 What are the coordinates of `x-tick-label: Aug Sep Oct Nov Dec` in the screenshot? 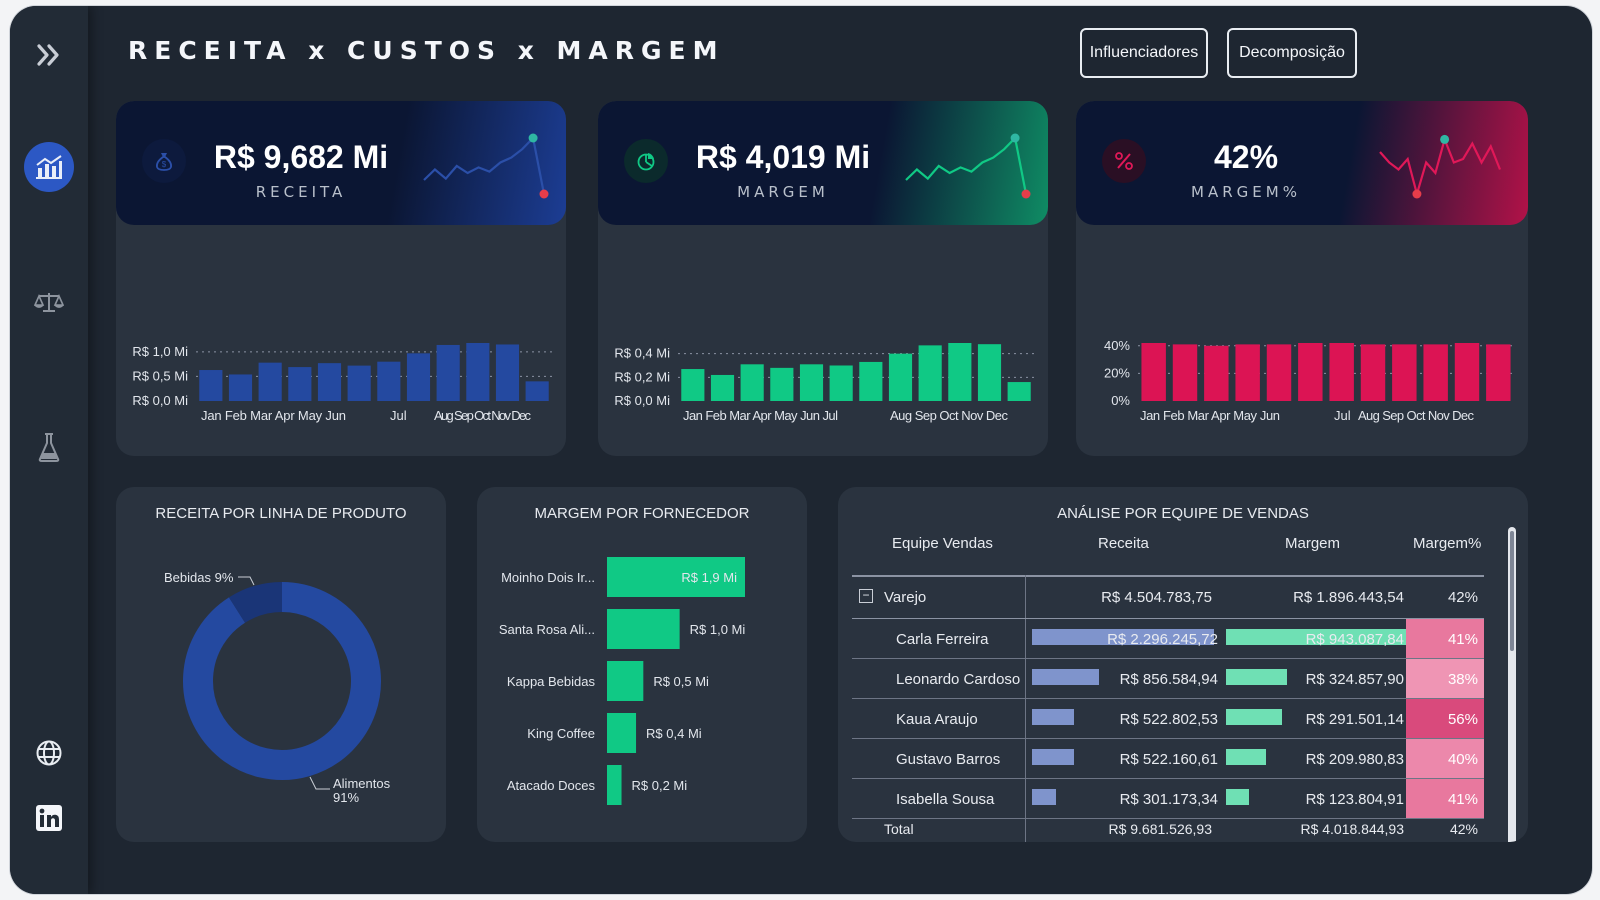 It's located at (483, 415).